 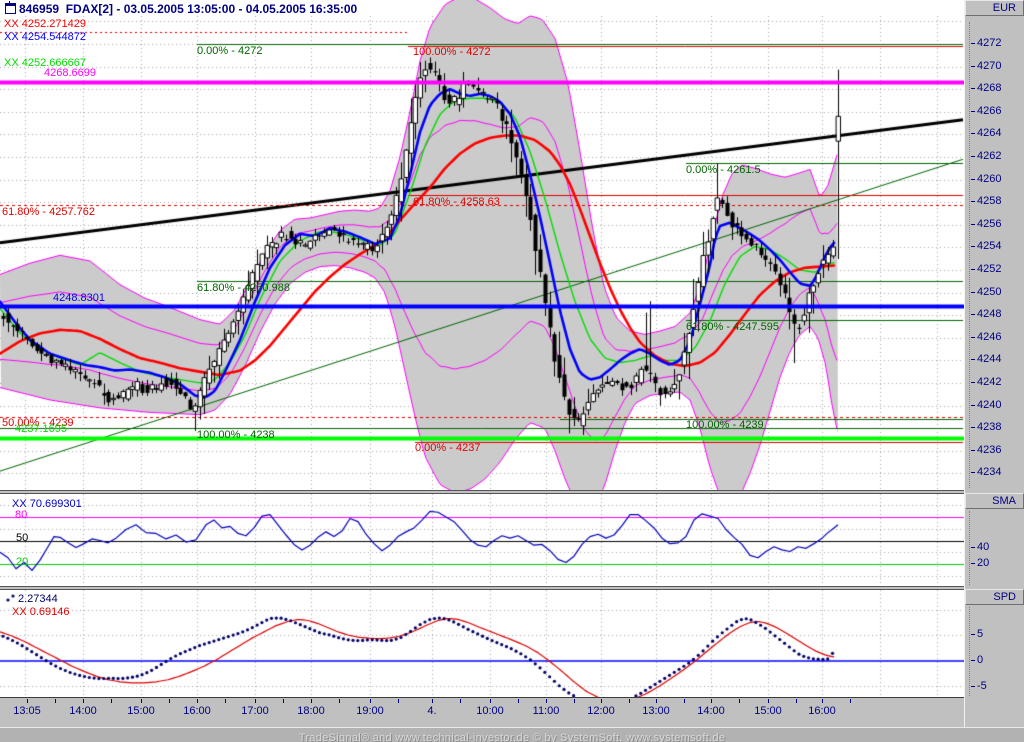 I want to click on axis-tick-label: 4250, so click(x=986, y=291).